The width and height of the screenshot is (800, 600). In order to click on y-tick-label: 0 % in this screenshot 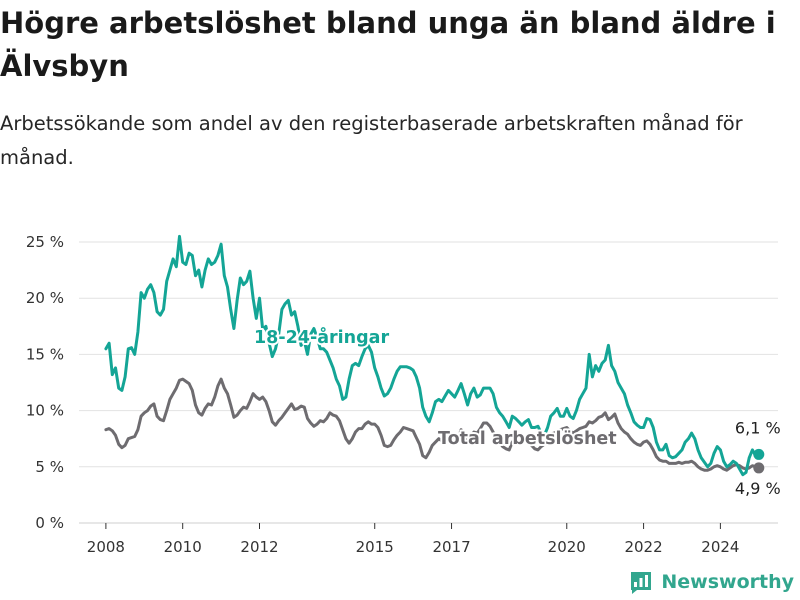, I will do `click(49, 523)`.